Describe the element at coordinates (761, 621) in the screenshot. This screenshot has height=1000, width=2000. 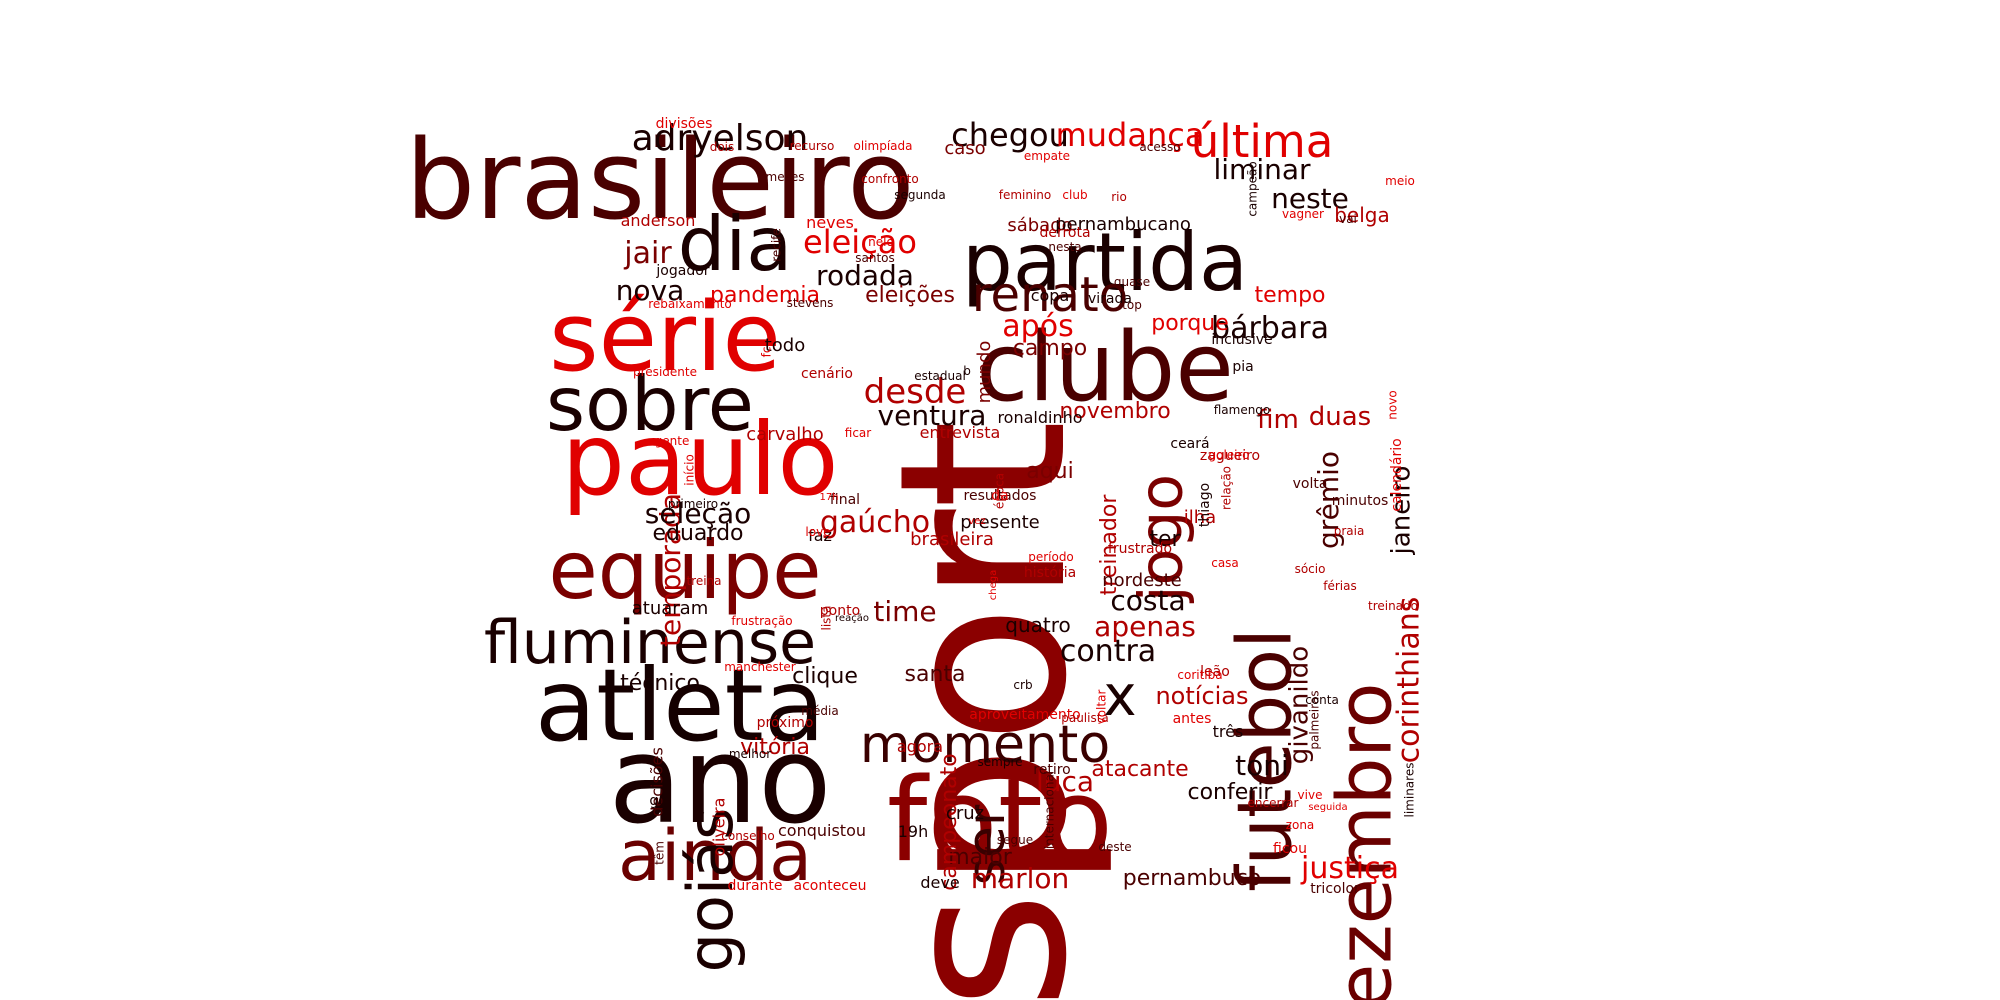
I see `word: frustração` at that location.